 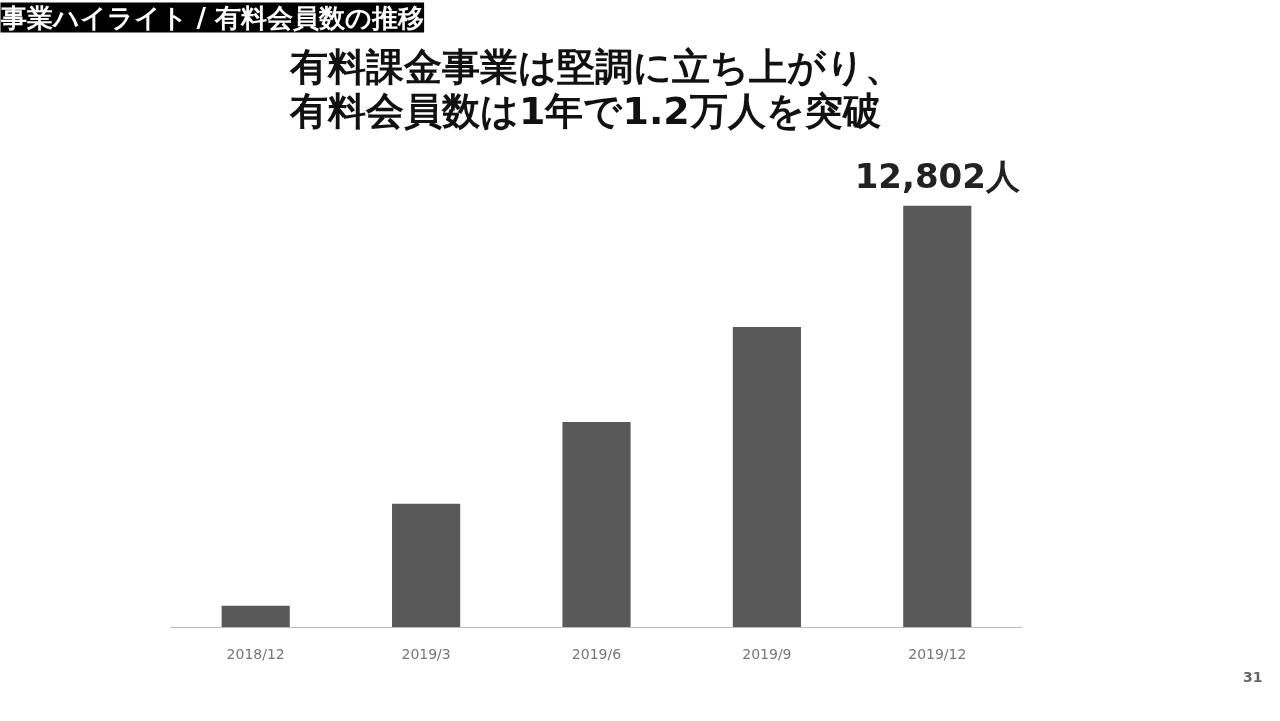 What do you see at coordinates (596, 653) in the screenshot?
I see `x-tick-label: 2019/6` at bounding box center [596, 653].